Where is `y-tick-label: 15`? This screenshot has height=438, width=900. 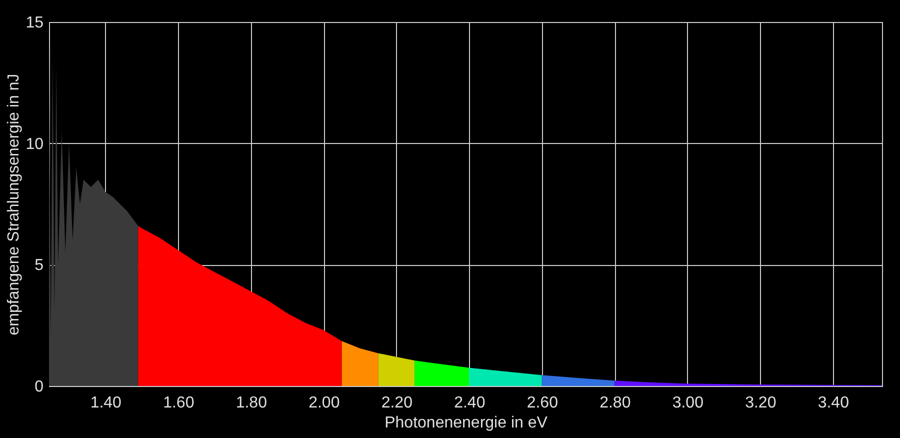
y-tick-label: 15 is located at coordinates (35, 23).